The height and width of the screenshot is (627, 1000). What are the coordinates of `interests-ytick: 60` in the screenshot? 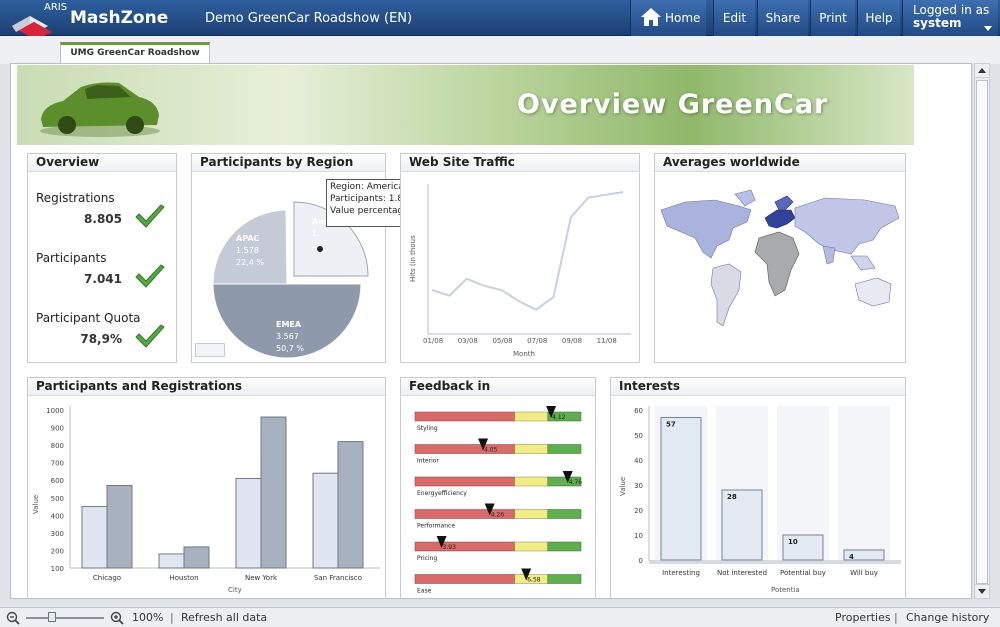 It's located at (638, 411).